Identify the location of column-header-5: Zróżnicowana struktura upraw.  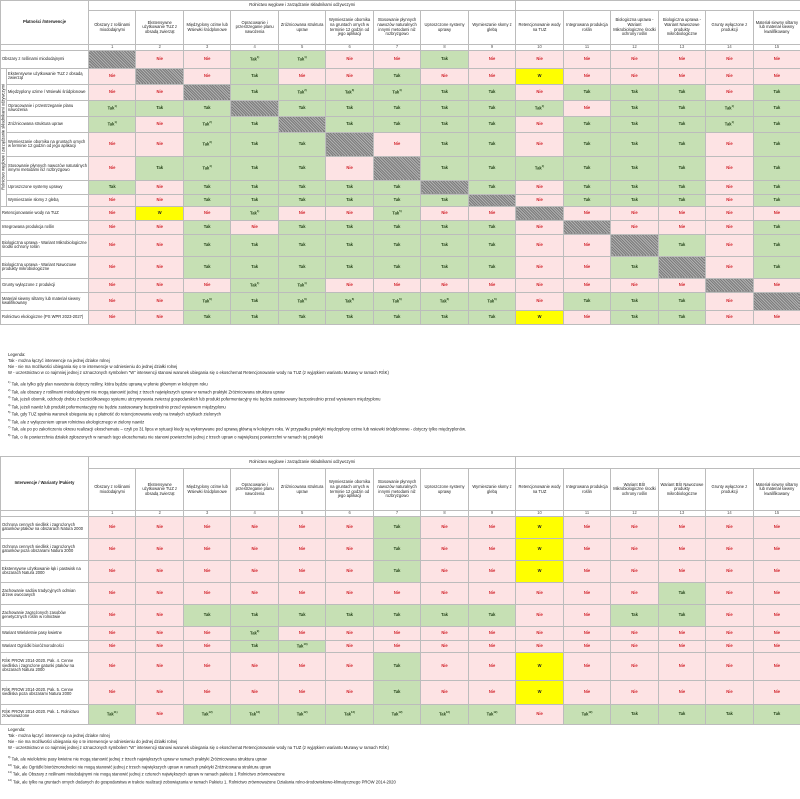
(302, 489).